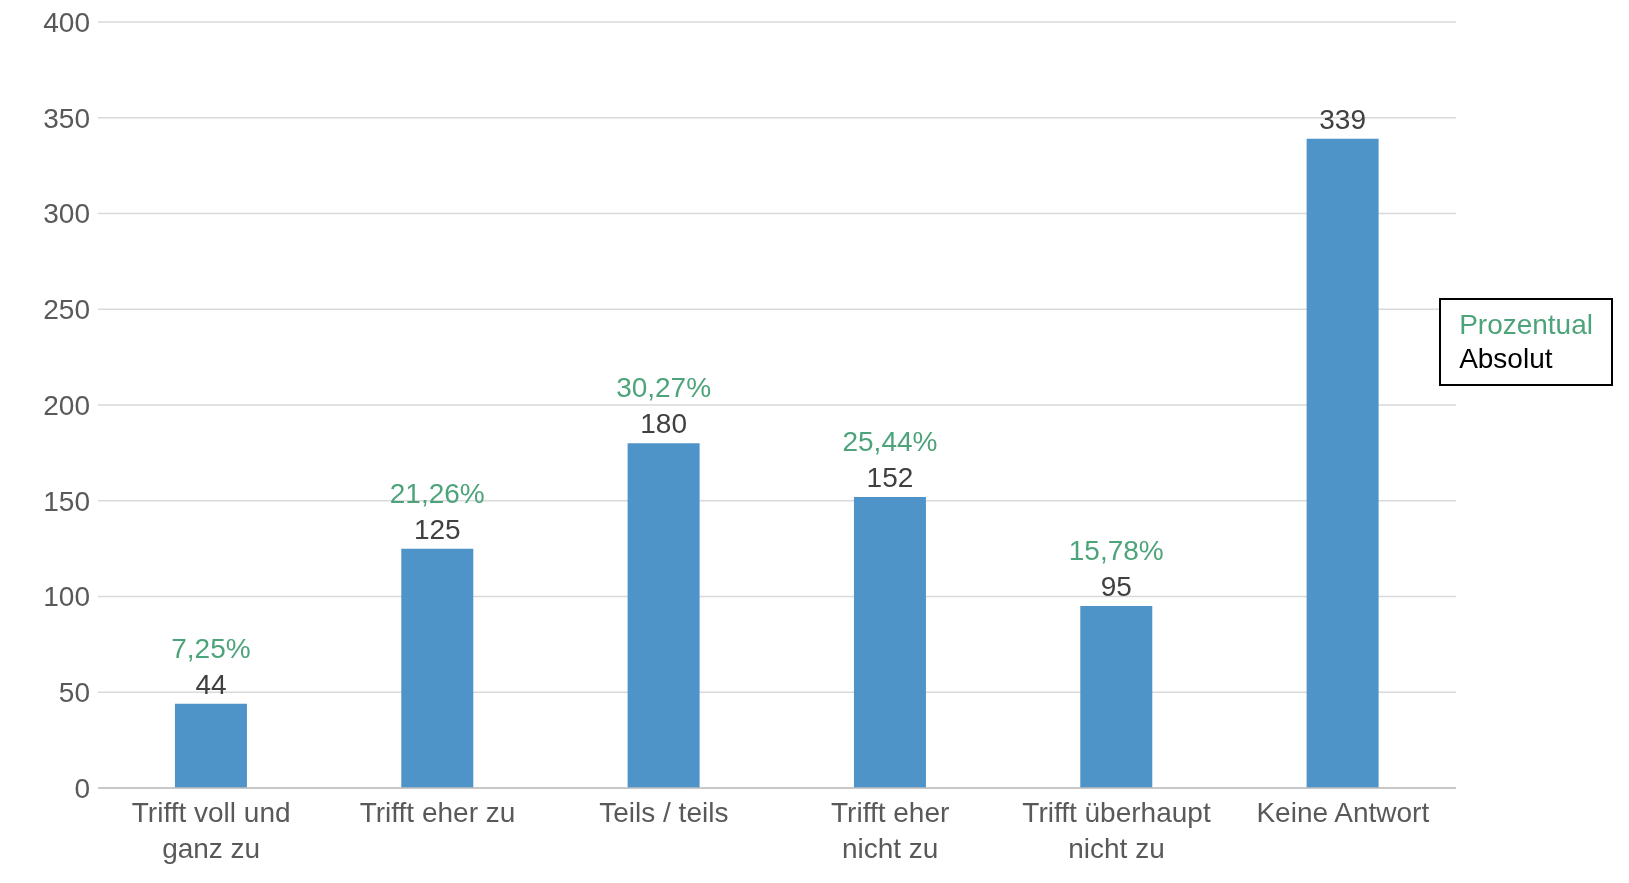  I want to click on annotation: 30,27%, so click(664, 388).